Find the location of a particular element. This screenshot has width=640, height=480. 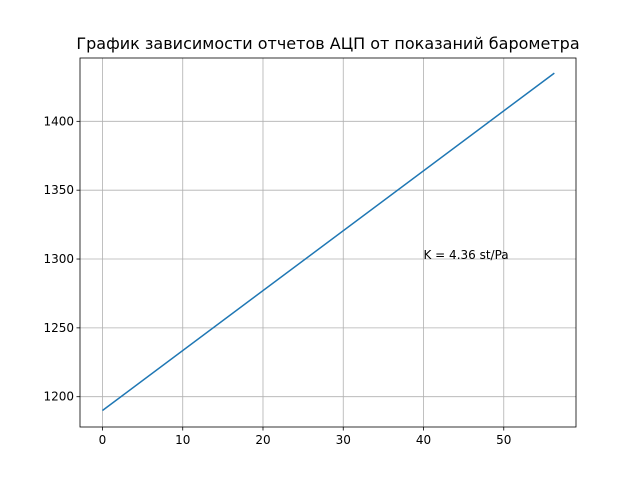

x-tick-label: 30 is located at coordinates (343, 440).